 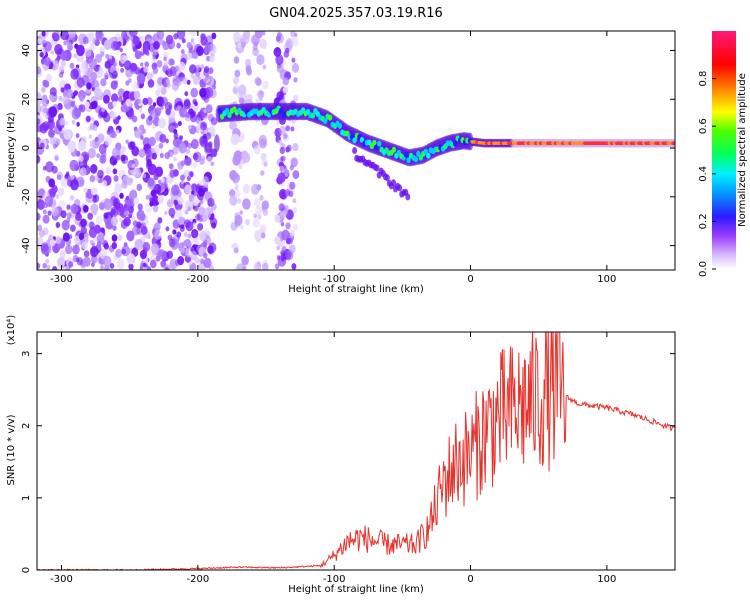 What do you see at coordinates (470, 279) in the screenshot?
I see `spectrogram-x-tick-label: 0` at bounding box center [470, 279].